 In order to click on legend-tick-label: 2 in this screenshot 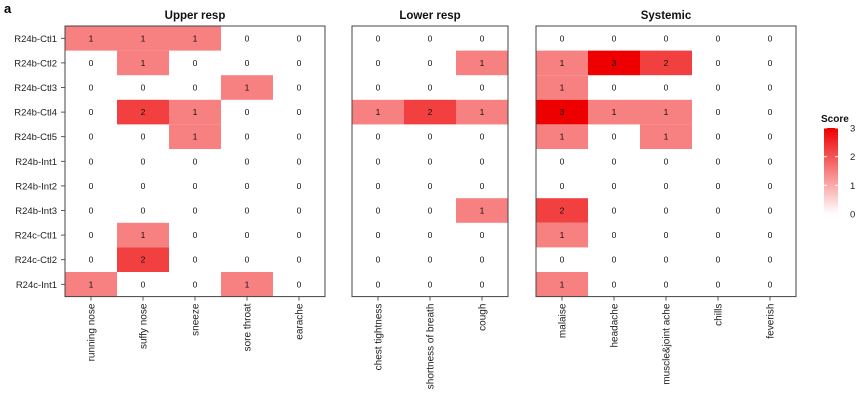, I will do `click(852, 157)`.